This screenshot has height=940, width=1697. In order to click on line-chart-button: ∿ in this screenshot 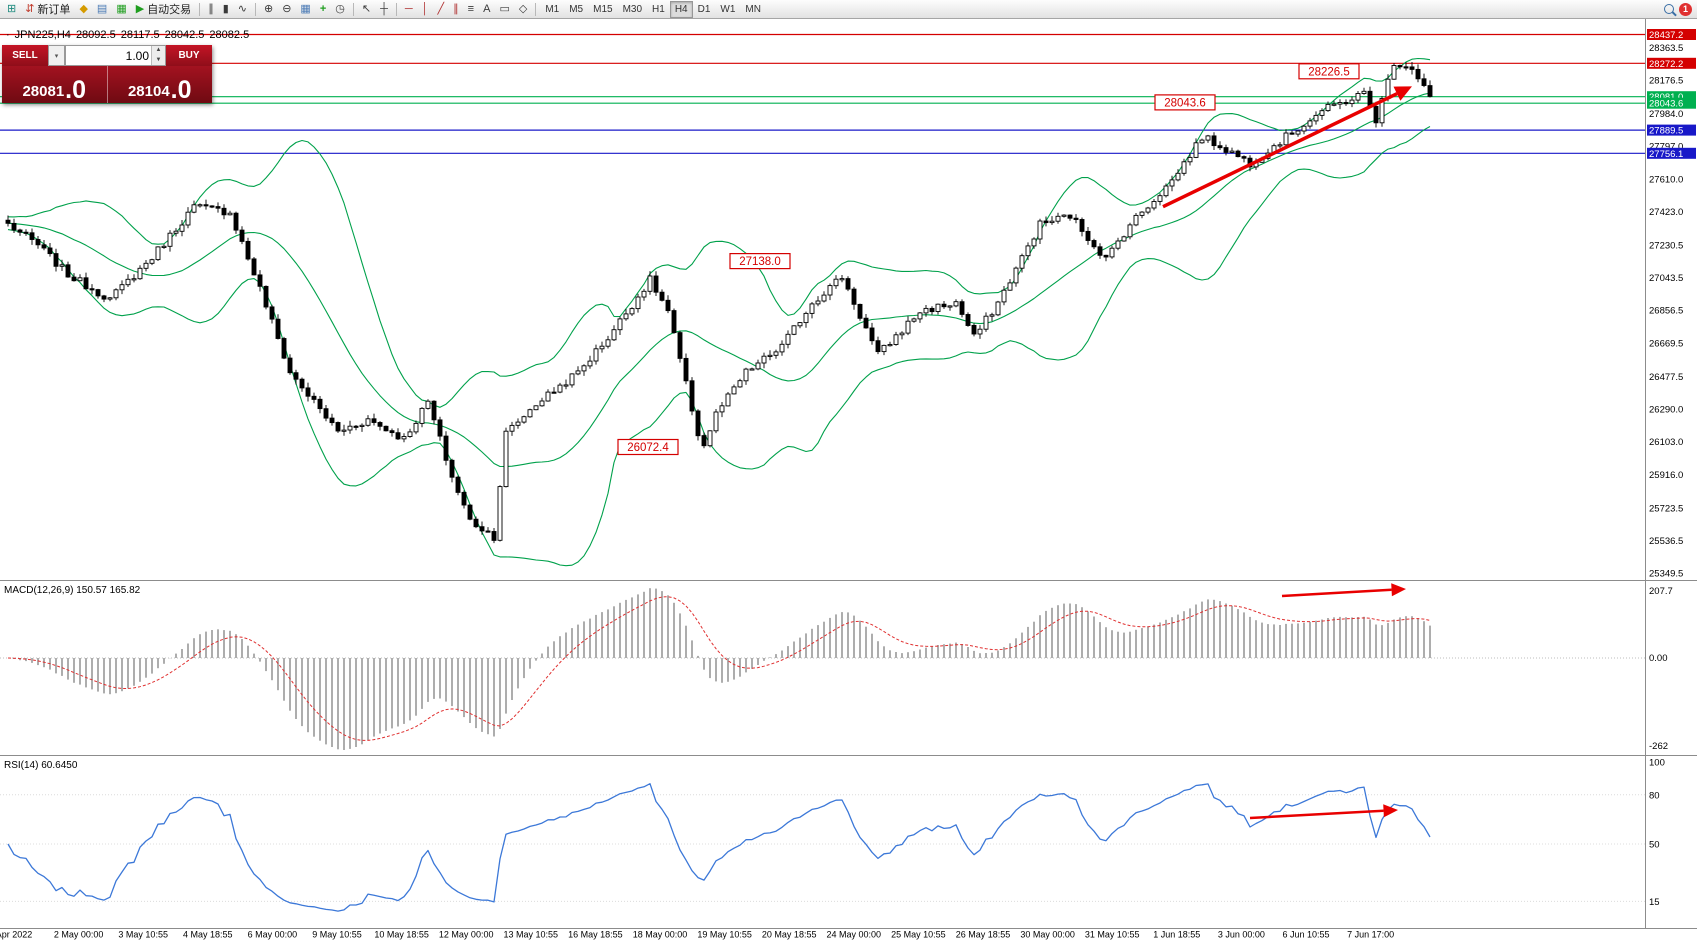, I will do `click(242, 9)`.